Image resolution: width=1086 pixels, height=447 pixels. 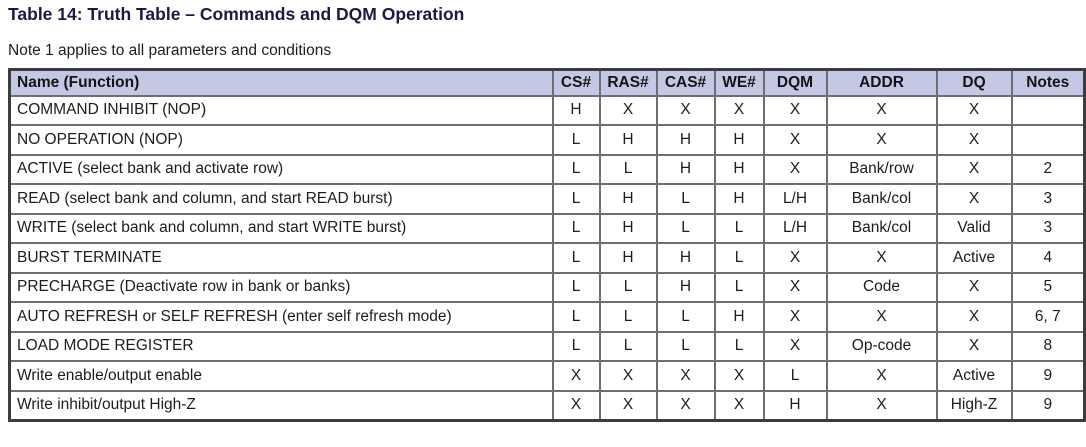 What do you see at coordinates (974, 258) in the screenshot?
I see `value-cell: Active` at bounding box center [974, 258].